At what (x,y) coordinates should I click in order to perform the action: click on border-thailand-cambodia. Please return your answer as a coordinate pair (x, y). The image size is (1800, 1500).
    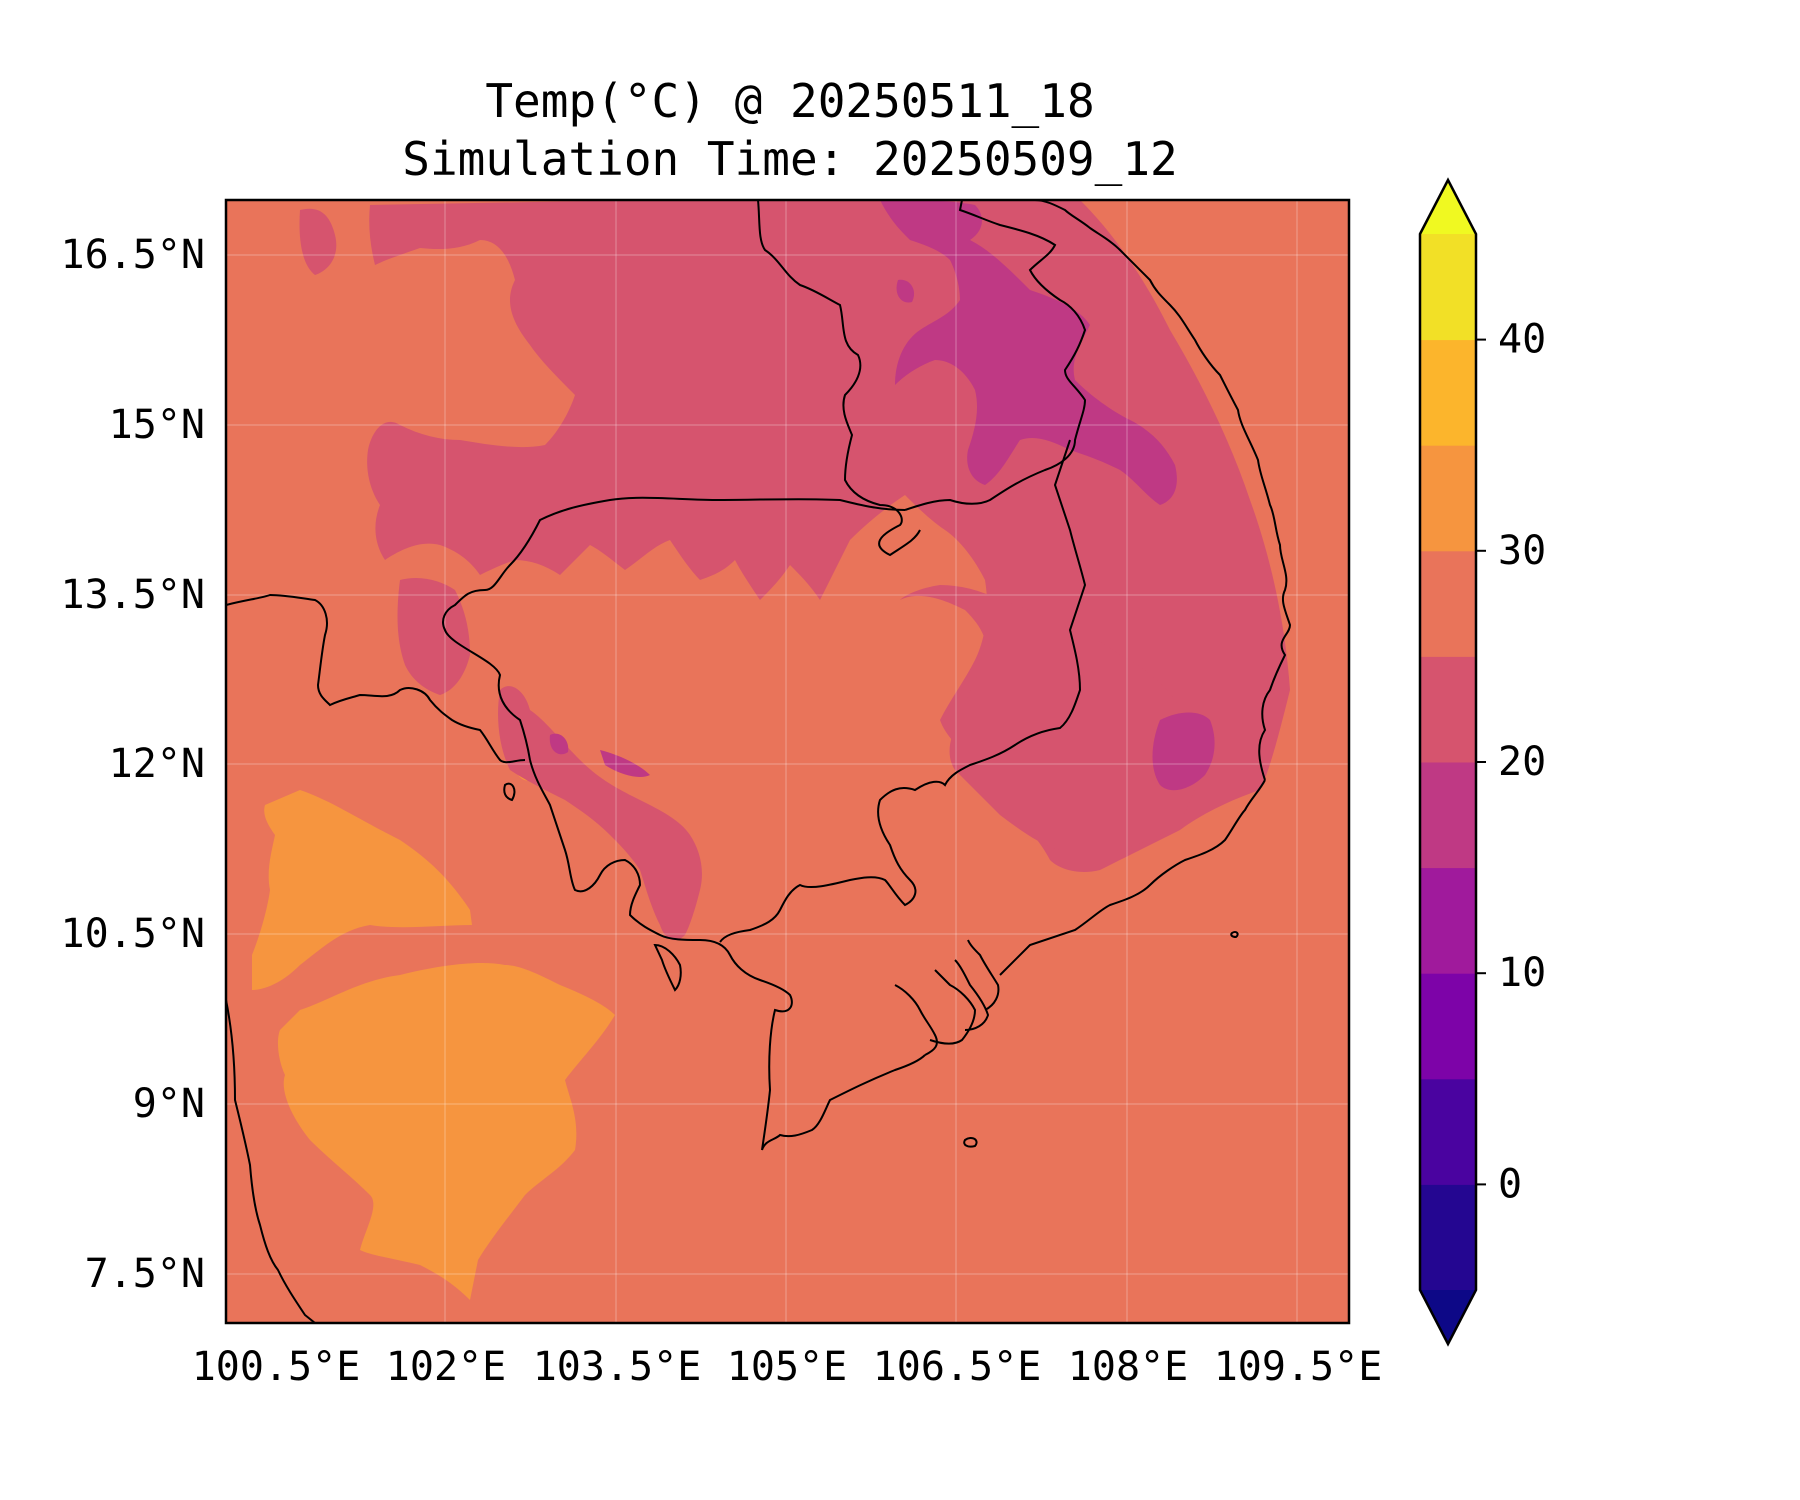
    Looking at the image, I should click on (674, 628).